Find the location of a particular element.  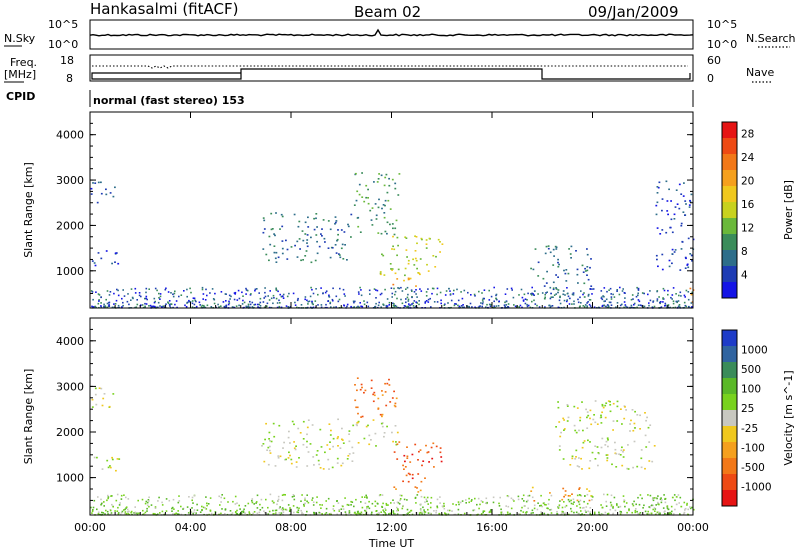

y-tick-label: 4000 is located at coordinates (70, 135).